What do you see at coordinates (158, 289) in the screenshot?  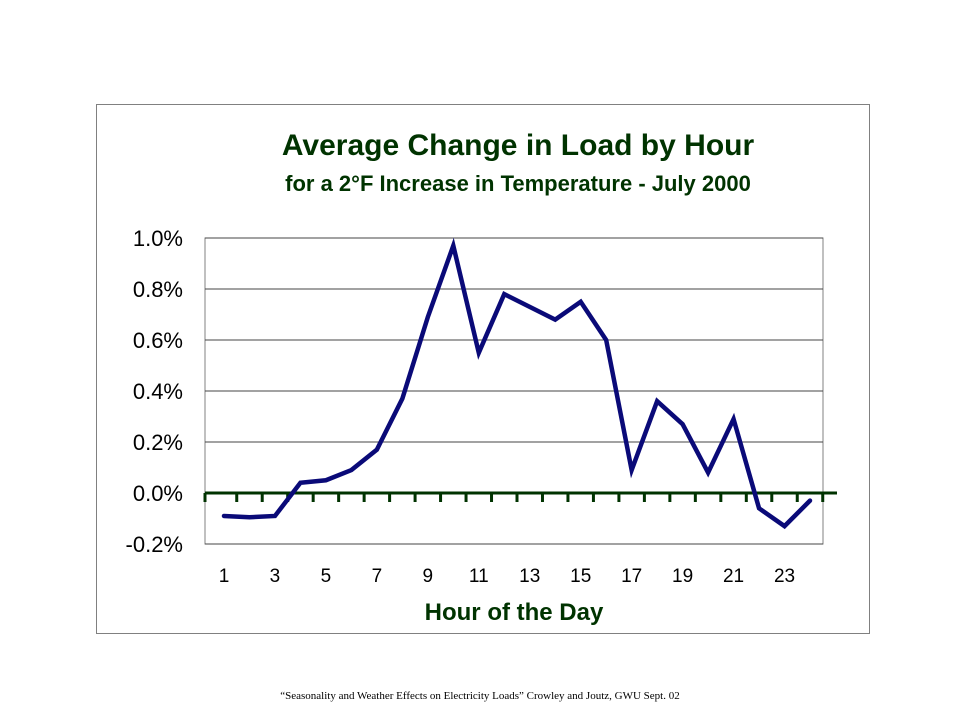 I see `y-tick-label: 0.8%` at bounding box center [158, 289].